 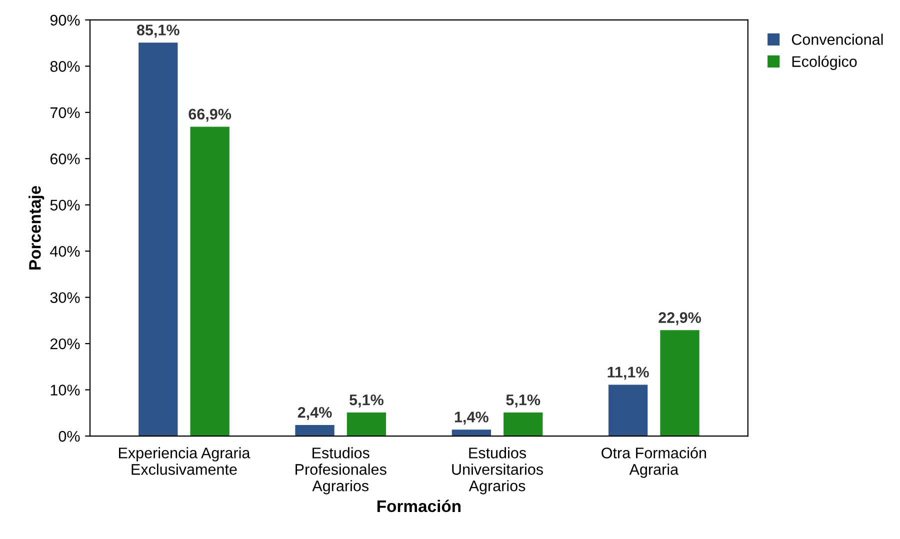 What do you see at coordinates (158, 31) in the screenshot?
I see `data-label: 85,1%` at bounding box center [158, 31].